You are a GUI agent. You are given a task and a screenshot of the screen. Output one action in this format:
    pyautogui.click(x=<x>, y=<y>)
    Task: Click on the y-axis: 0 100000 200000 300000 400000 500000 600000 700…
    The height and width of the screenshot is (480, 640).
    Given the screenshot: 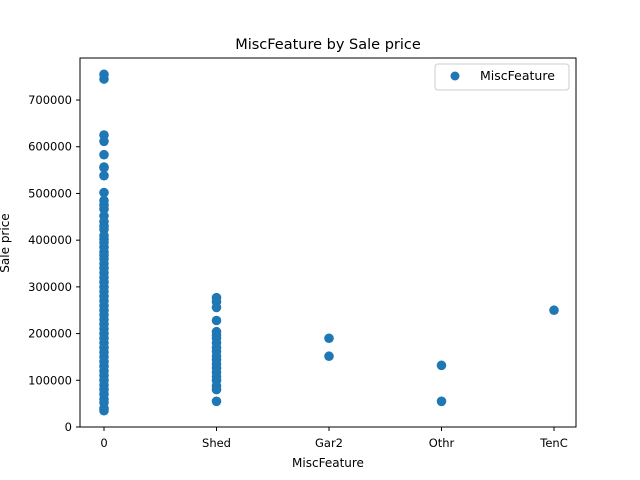 What is the action you would take?
    pyautogui.click(x=54, y=263)
    